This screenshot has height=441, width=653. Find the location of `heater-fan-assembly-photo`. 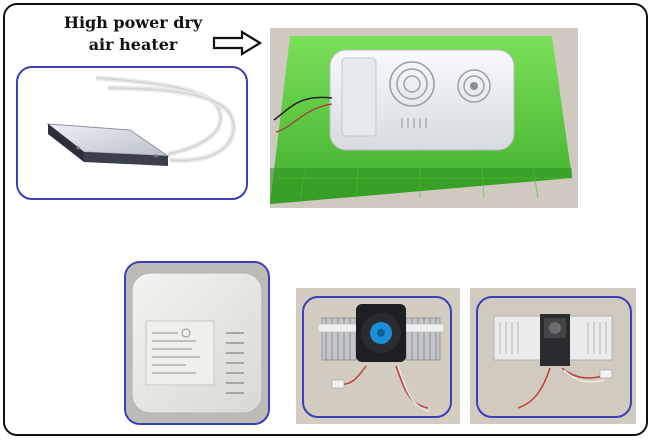

heater-fan-assembly-photo is located at coordinates (378, 356).